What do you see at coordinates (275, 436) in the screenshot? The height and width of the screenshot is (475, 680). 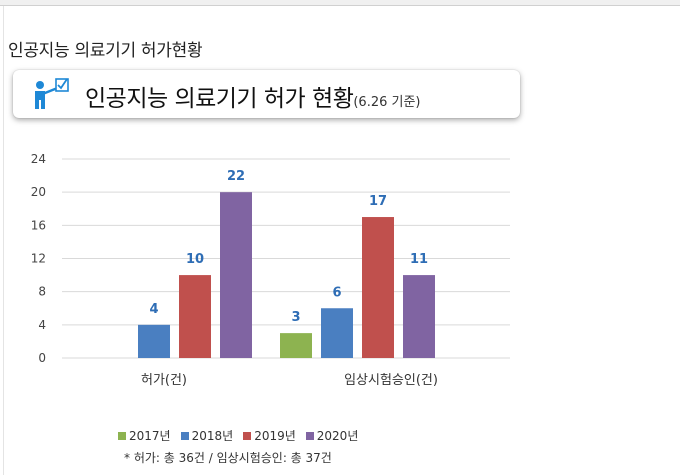 I see `legend-label: 2019년` at bounding box center [275, 436].